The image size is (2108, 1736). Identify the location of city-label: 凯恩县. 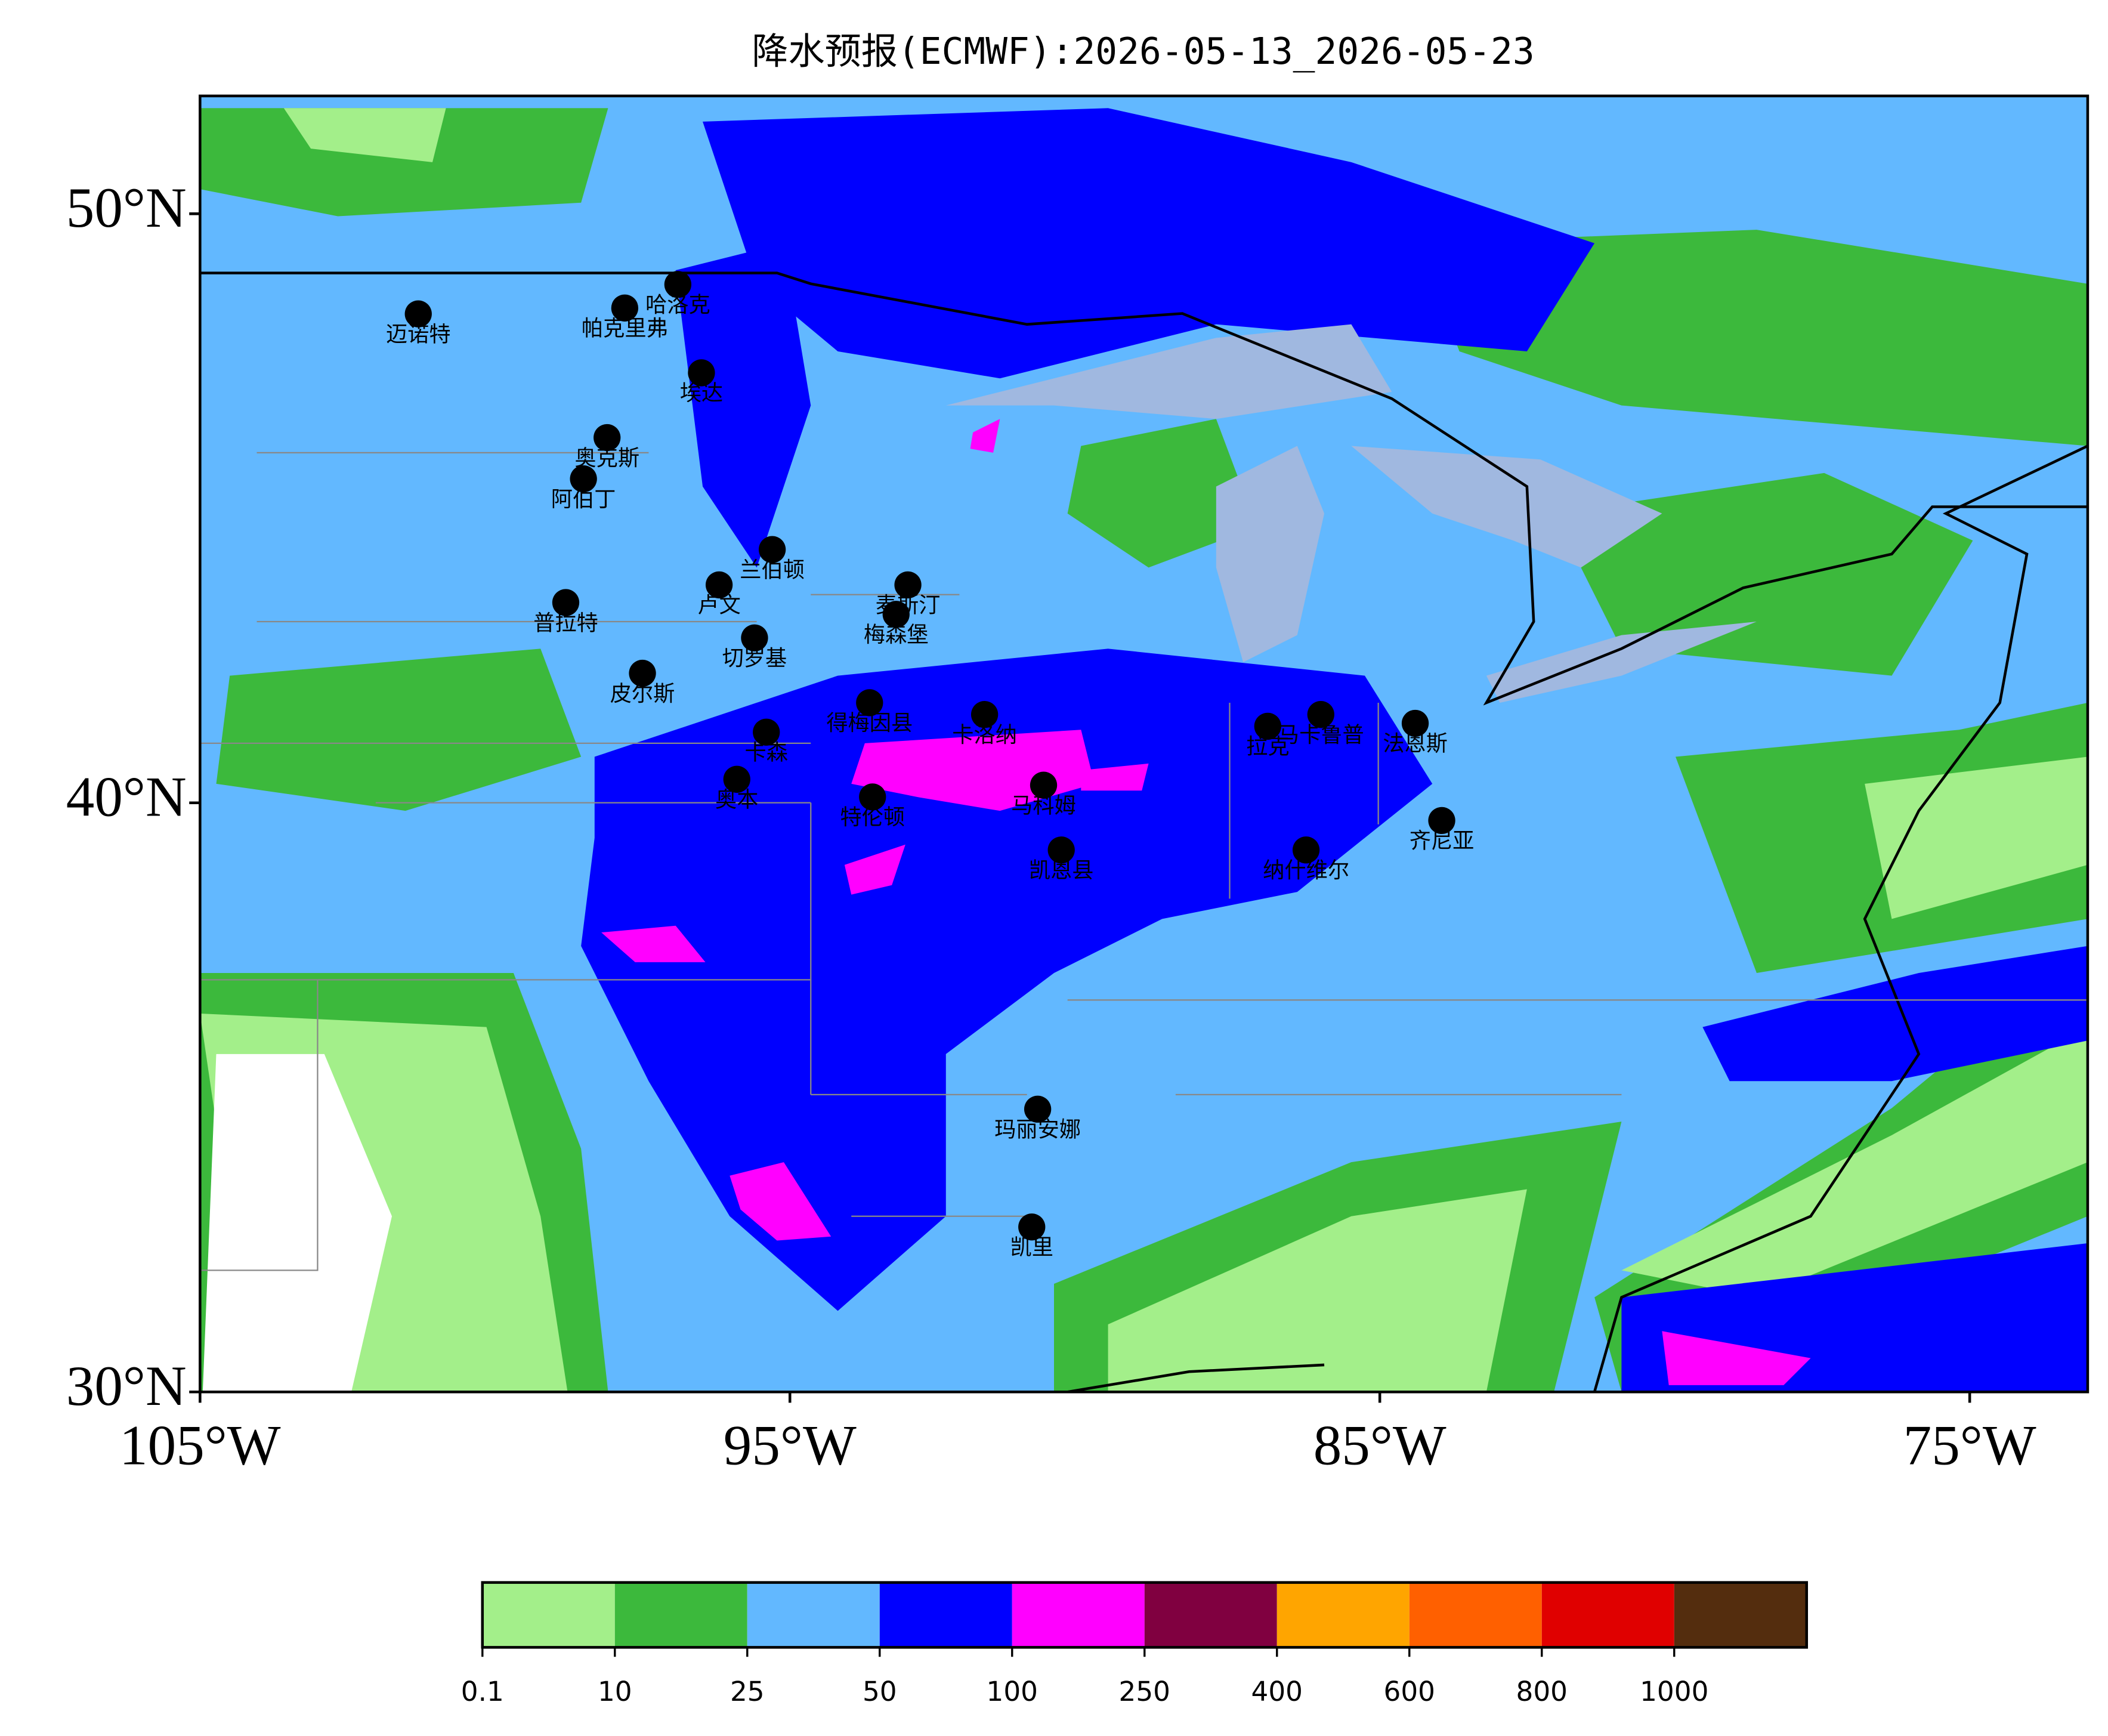
(1061, 870).